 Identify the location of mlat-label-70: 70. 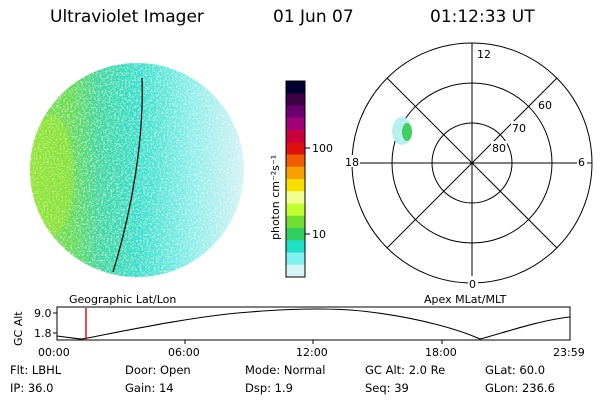
(519, 128).